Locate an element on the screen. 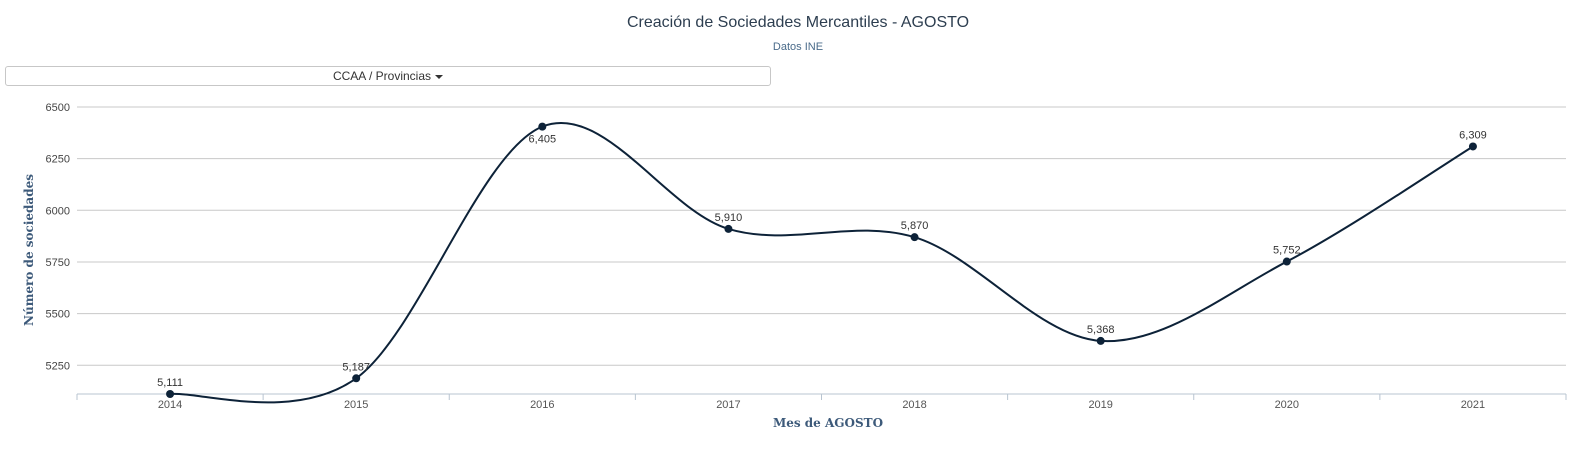  data-label: 5,187 is located at coordinates (356, 367).